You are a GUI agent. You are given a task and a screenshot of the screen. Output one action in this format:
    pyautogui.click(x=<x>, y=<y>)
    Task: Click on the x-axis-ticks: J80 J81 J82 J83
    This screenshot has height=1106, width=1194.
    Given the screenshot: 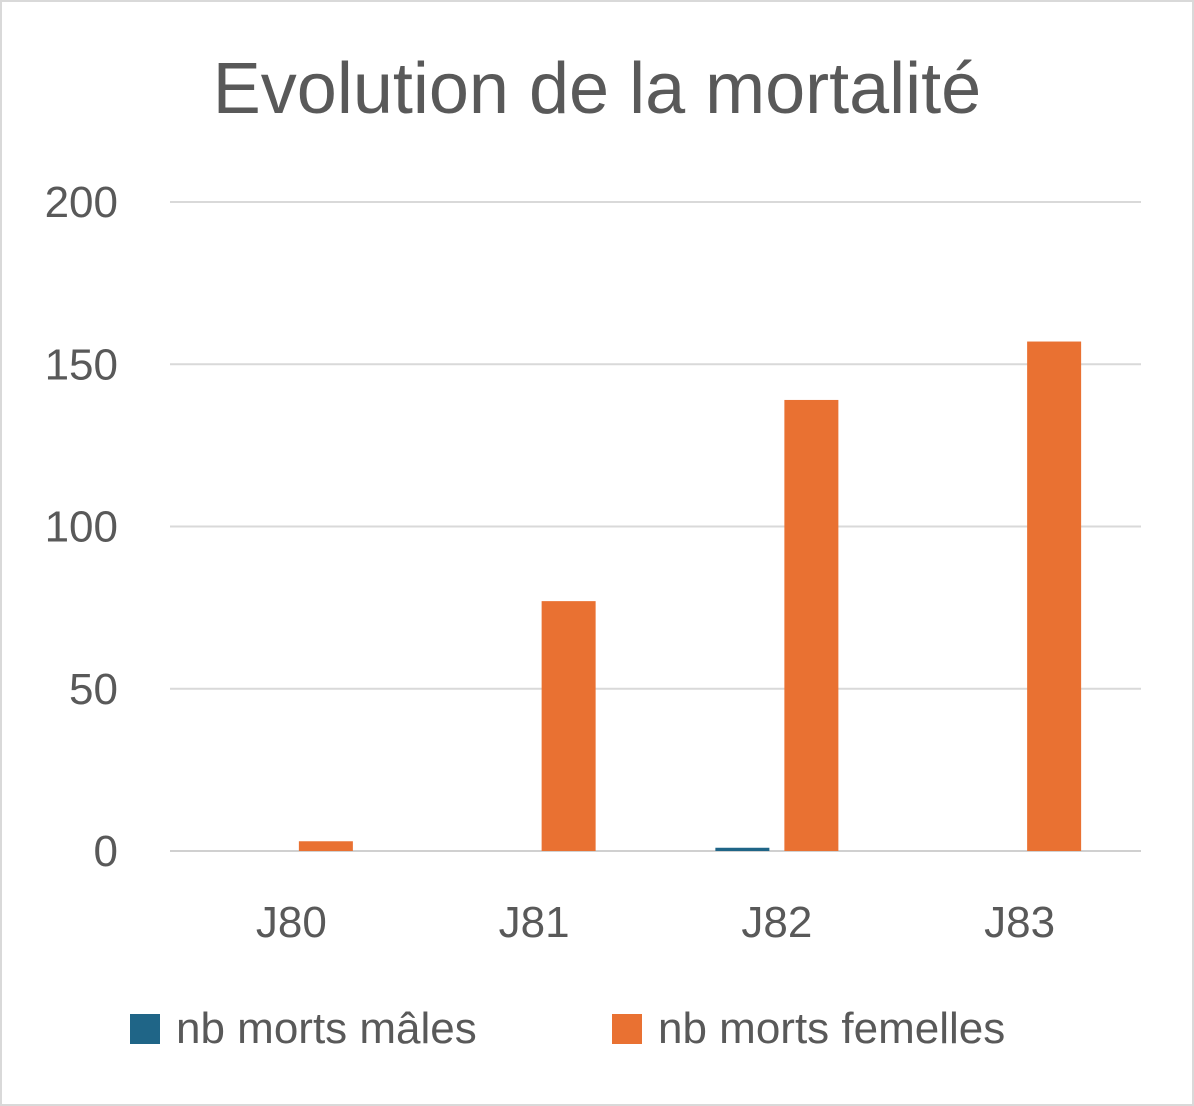 What is the action you would take?
    pyautogui.click(x=655, y=922)
    